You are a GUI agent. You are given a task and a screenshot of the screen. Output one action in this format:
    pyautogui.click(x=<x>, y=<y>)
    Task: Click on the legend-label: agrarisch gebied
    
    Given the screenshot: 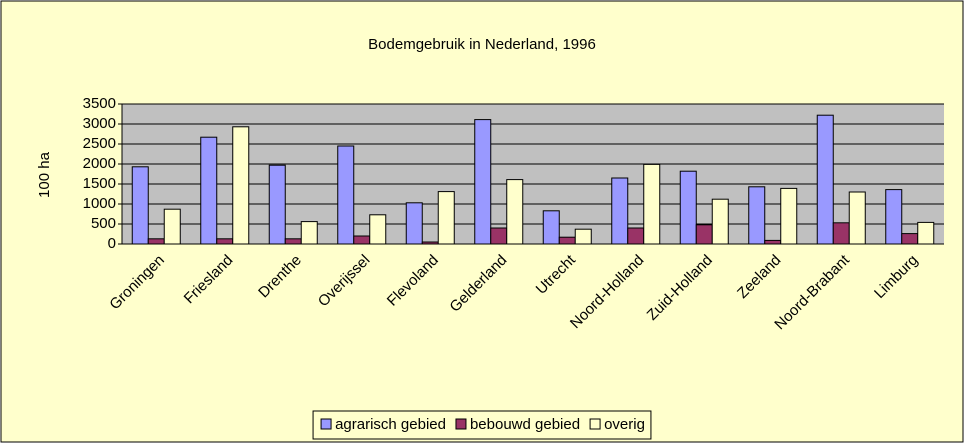 What is the action you would take?
    pyautogui.click(x=390, y=424)
    